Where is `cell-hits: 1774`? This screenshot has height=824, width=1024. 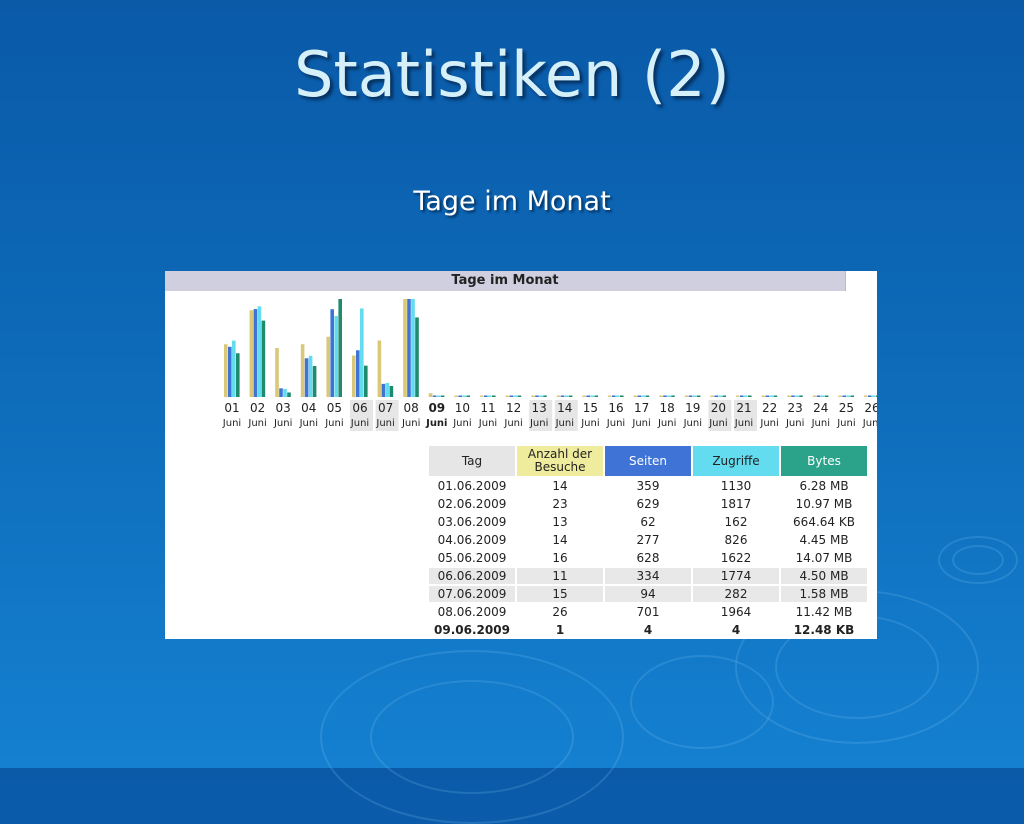
cell-hits: 1774 is located at coordinates (736, 576).